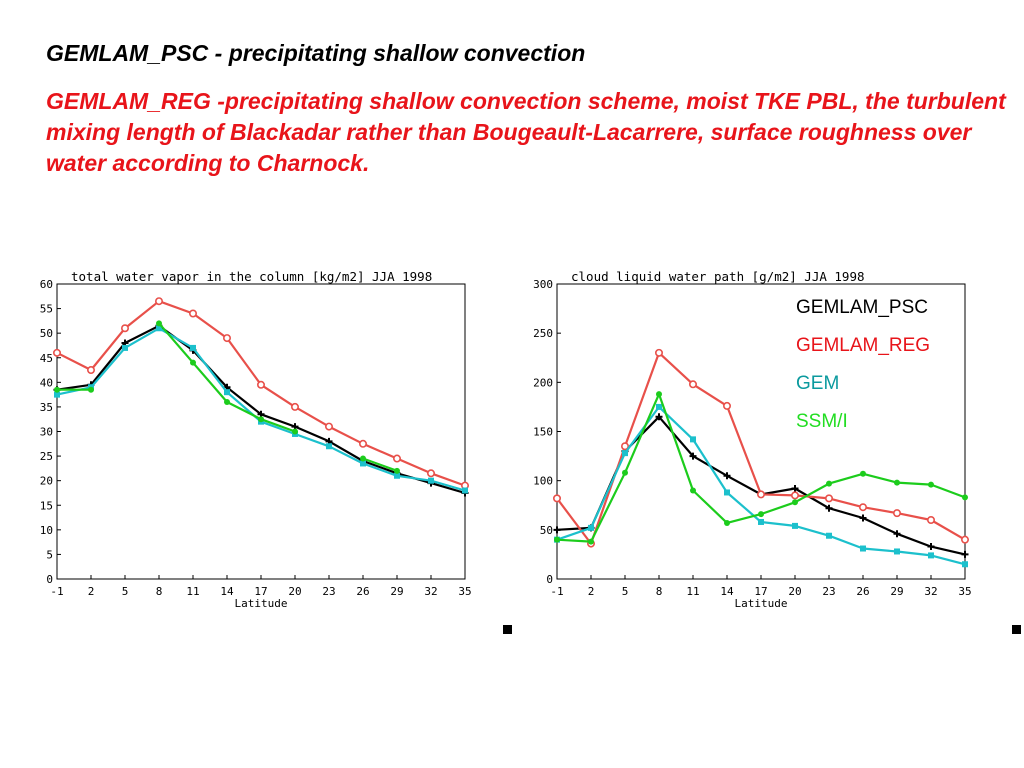 The height and width of the screenshot is (768, 1024). What do you see at coordinates (556, 591) in the screenshot?
I see `x-tick-label: -1` at bounding box center [556, 591].